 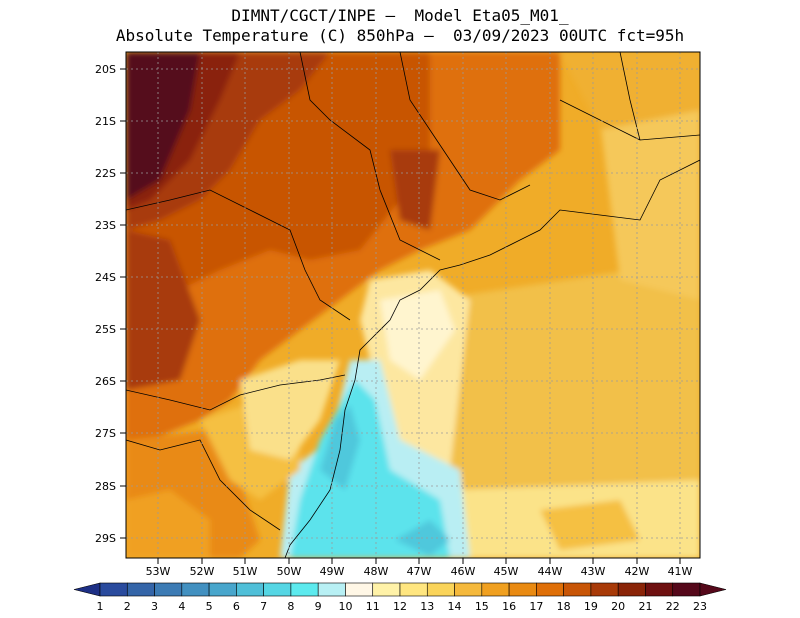 I want to click on x-tick-label: 49W, so click(x=332, y=571).